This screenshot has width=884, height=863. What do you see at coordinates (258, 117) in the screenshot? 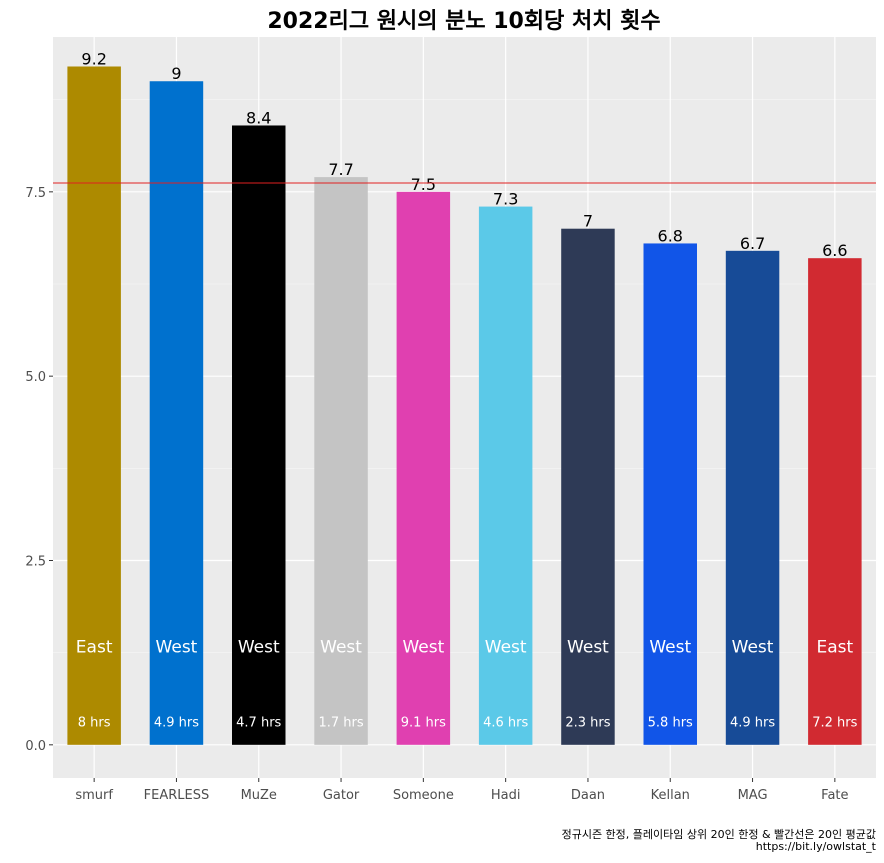
I see `value-label: 8.4` at bounding box center [258, 117].